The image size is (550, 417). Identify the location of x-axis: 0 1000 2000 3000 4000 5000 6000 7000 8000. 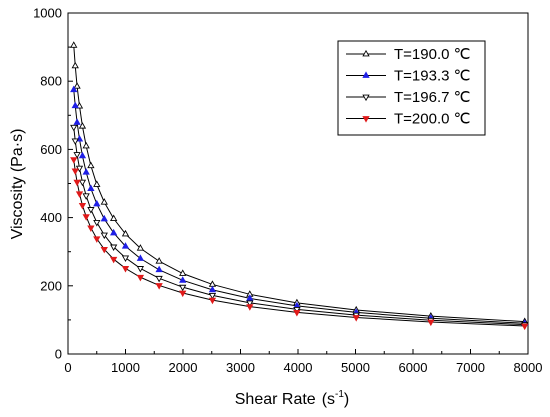
(303, 362).